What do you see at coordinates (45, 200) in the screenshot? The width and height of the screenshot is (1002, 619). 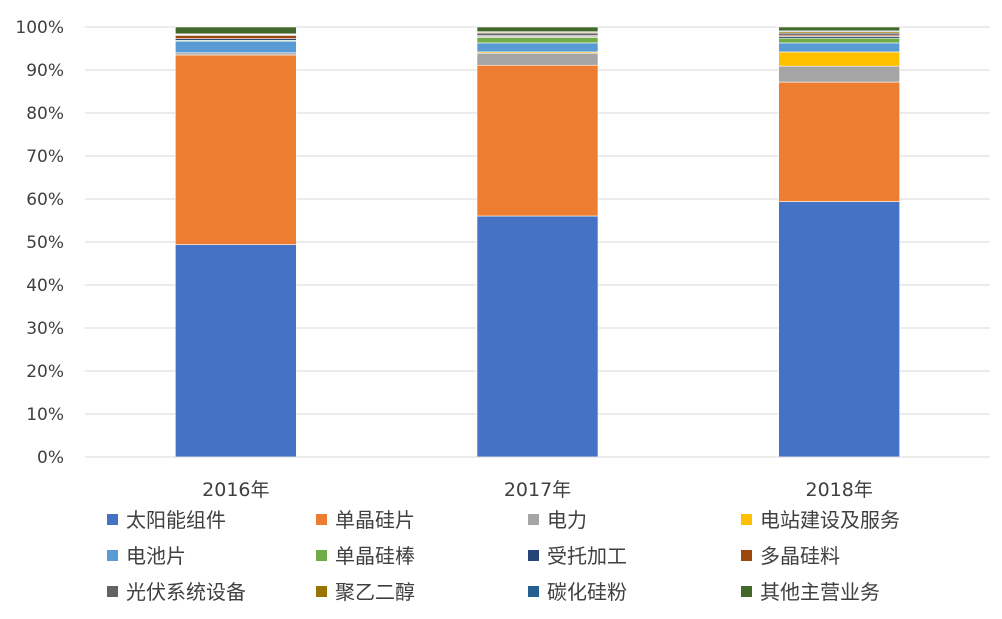 I see `y-tick-label: 60%` at bounding box center [45, 200].